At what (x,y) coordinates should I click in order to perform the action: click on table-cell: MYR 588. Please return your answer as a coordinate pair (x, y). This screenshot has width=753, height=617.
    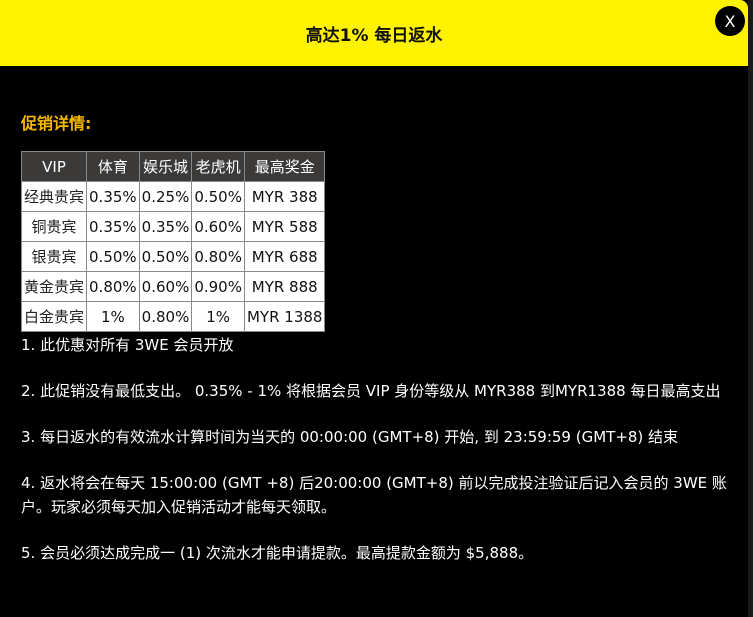
    Looking at the image, I should click on (284, 226).